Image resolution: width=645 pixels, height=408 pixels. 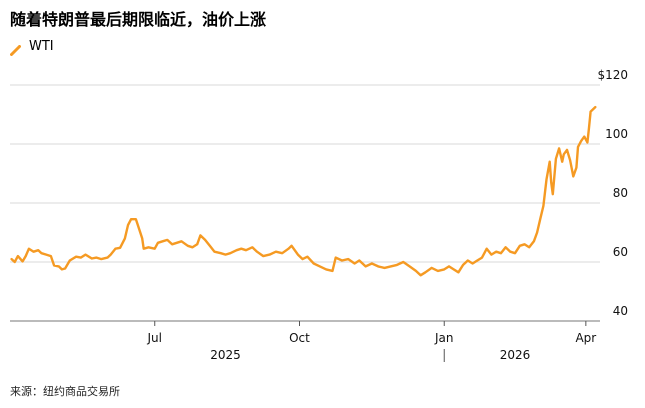 What do you see at coordinates (616, 134) in the screenshot?
I see `y-tick-label-100: 100` at bounding box center [616, 134].